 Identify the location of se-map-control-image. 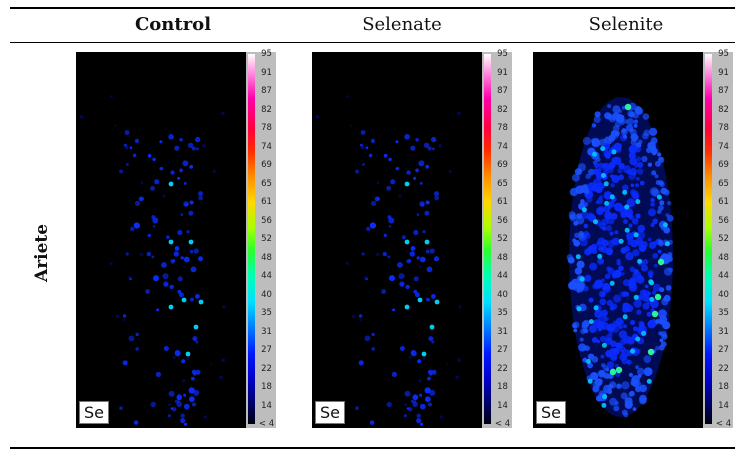
(152, 260).